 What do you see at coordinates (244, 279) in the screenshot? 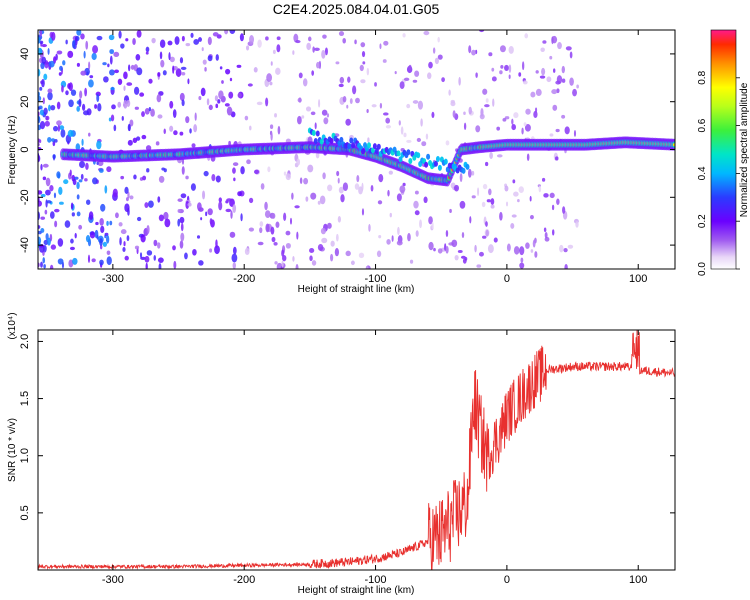
I see `spectrogram-x-tick-label: -200` at bounding box center [244, 279].